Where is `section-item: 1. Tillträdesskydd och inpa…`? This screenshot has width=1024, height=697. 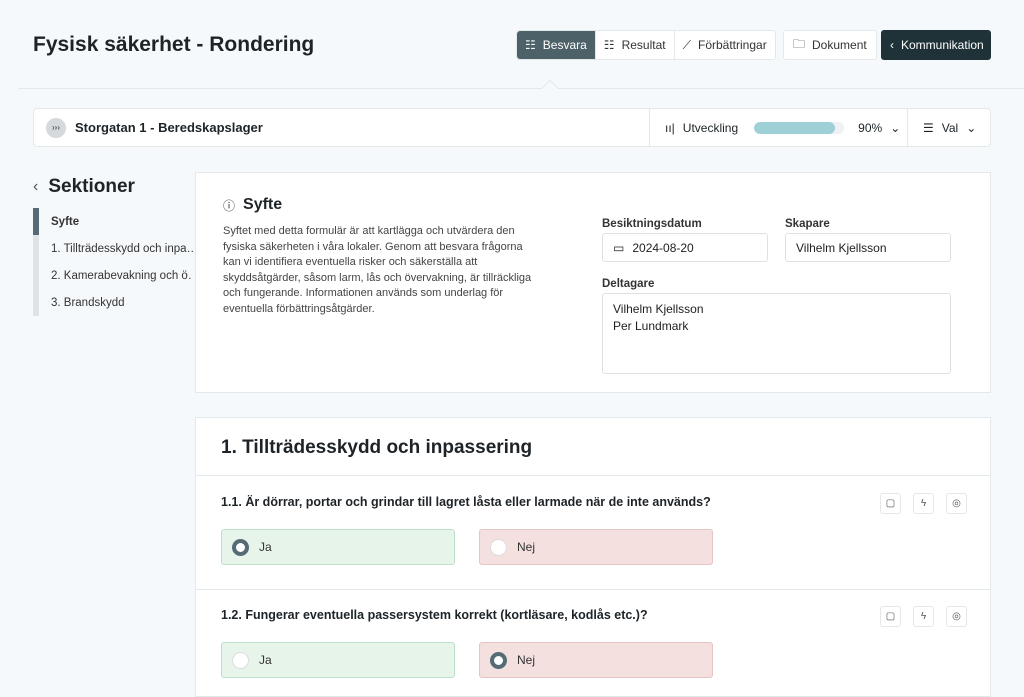
section-item: 1. Tillträdesskydd och inpa… is located at coordinates (113, 248).